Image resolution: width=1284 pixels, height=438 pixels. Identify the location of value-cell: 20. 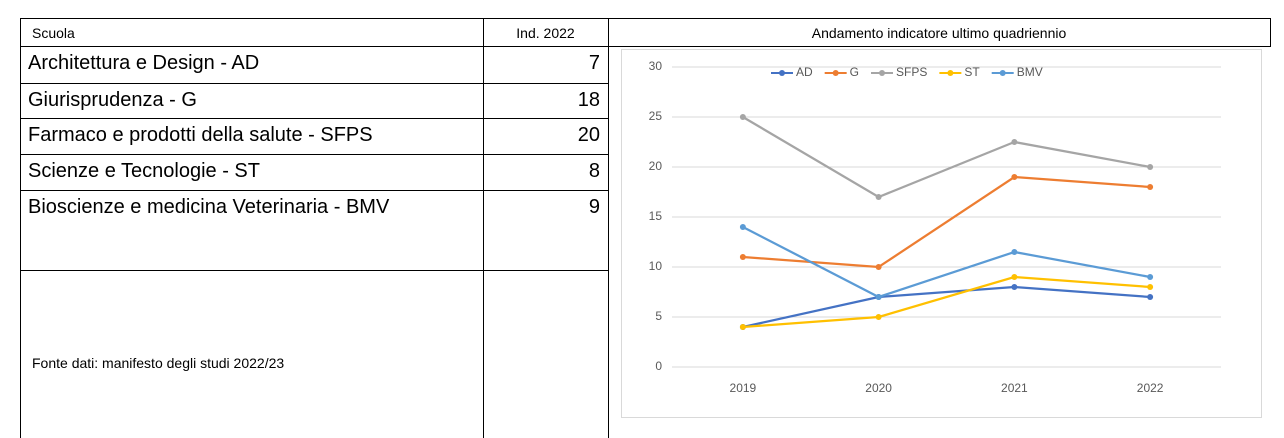
(545, 137).